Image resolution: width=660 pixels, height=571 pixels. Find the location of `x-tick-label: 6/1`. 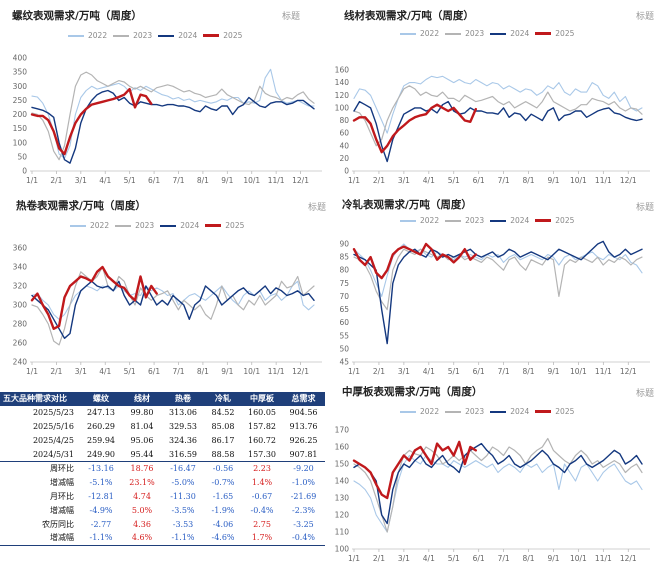

x-tick-label: 6/1 is located at coordinates (479, 371).